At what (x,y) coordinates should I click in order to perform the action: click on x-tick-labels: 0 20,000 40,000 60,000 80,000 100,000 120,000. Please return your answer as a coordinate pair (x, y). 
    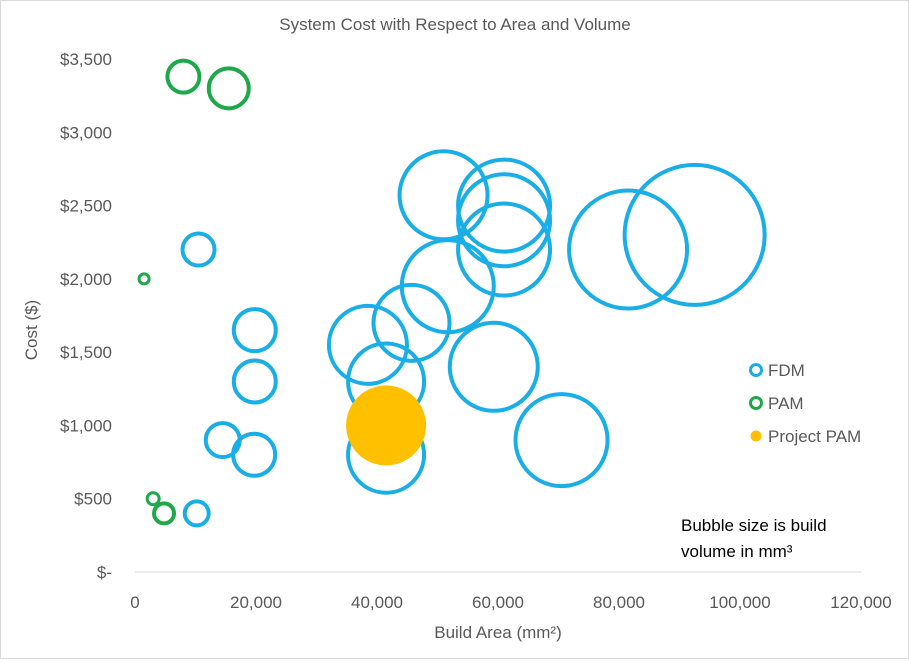
    Looking at the image, I should click on (510, 602).